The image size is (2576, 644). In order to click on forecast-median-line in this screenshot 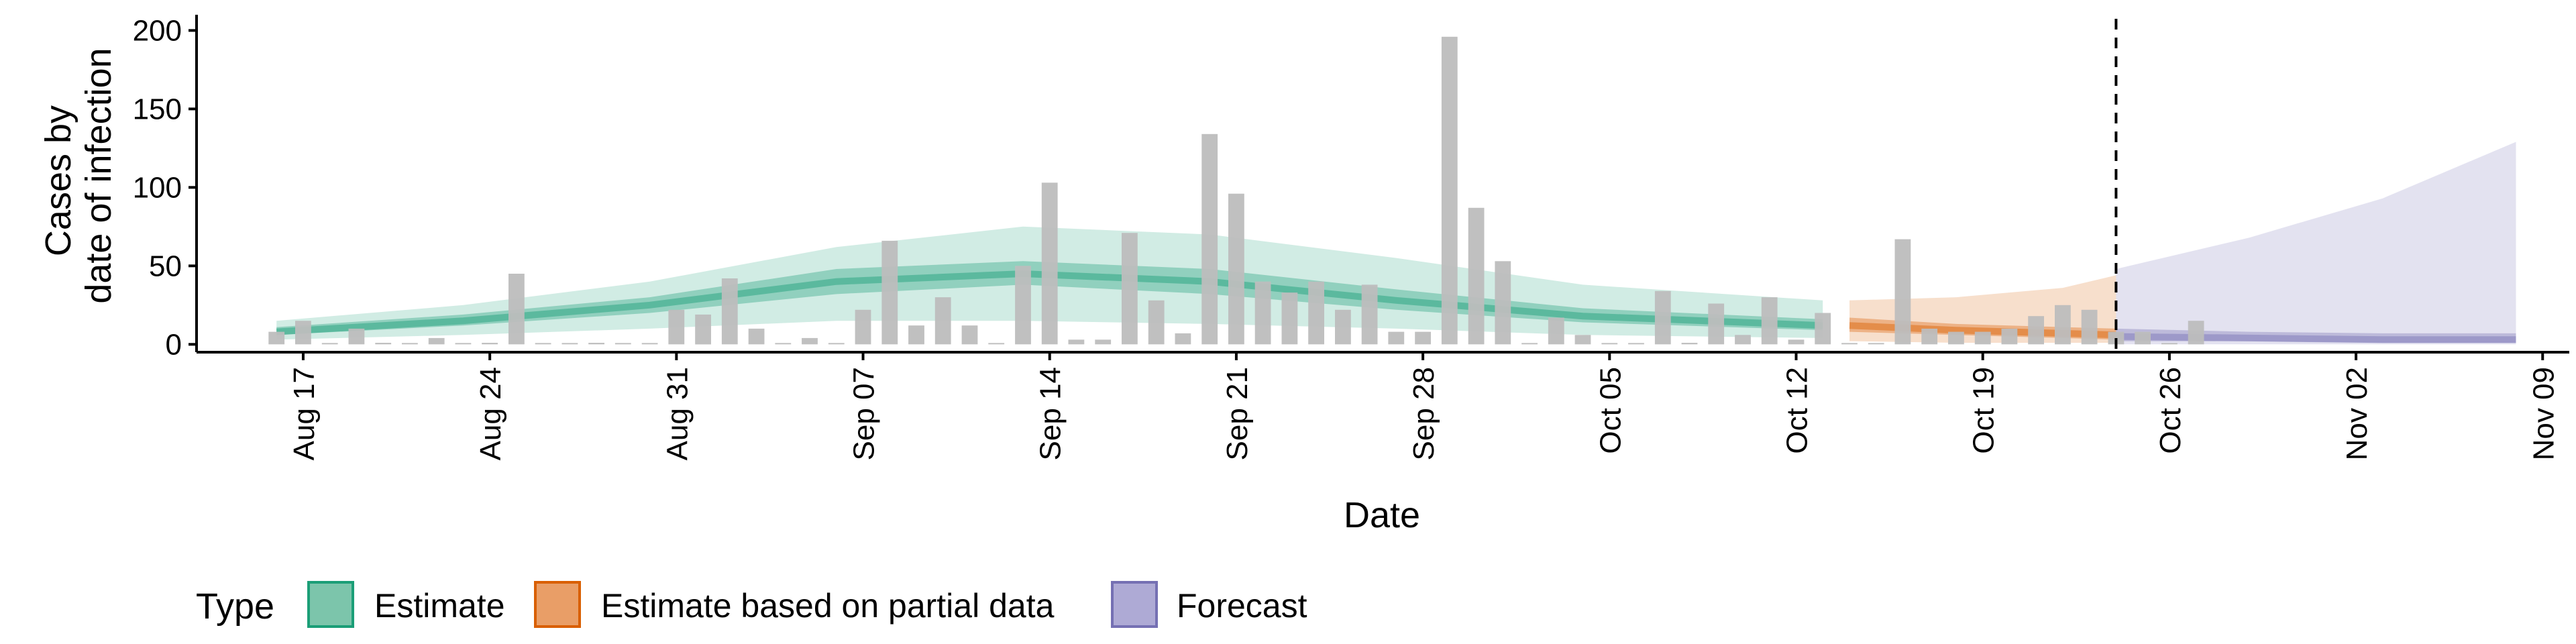, I will do `click(2316, 338)`.